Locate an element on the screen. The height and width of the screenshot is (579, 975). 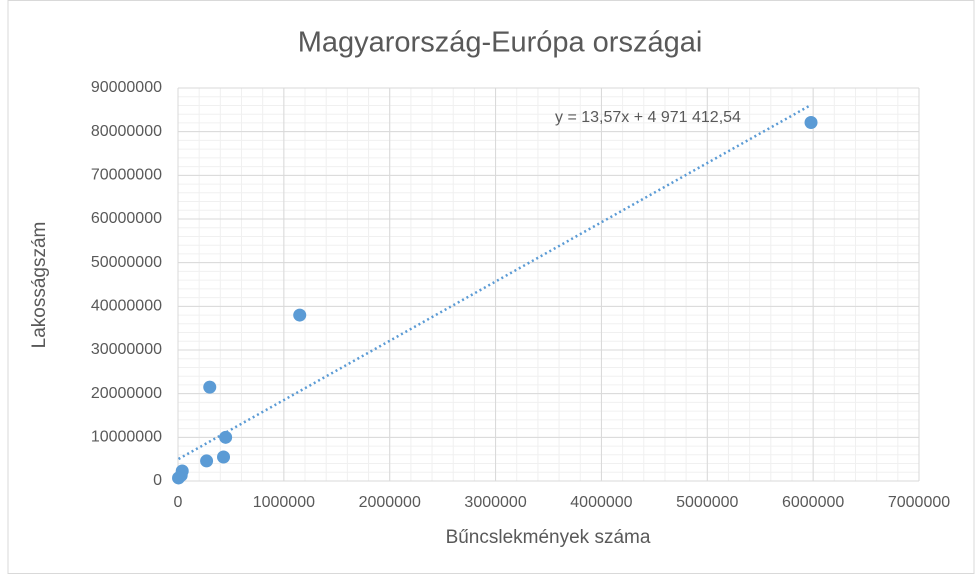
y-tick-label: 40000000 is located at coordinates (126, 306).